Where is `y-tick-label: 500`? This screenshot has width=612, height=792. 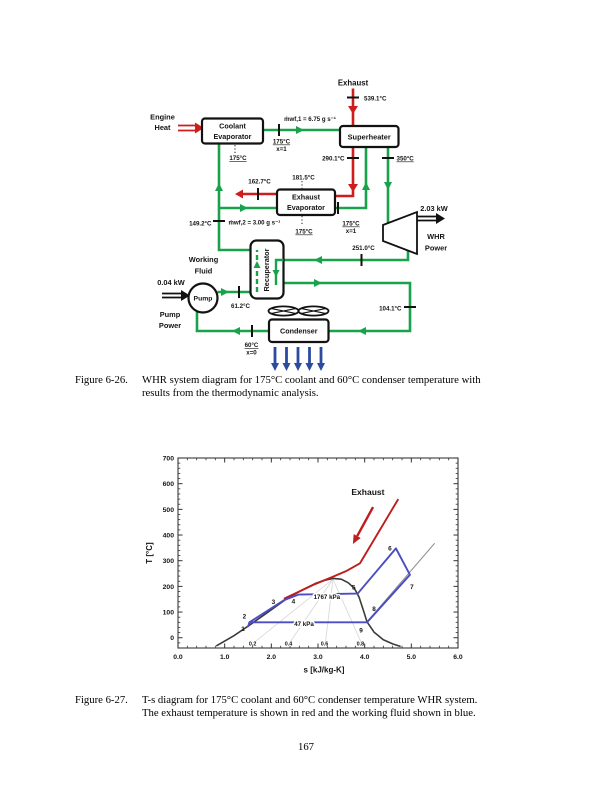
y-tick-label: 500 is located at coordinates (169, 510).